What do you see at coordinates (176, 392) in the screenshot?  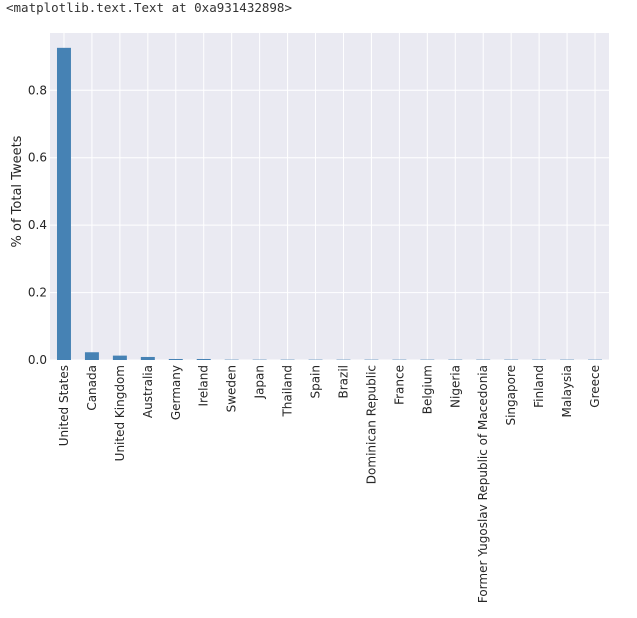 I see `x-tick-label: Germany` at bounding box center [176, 392].